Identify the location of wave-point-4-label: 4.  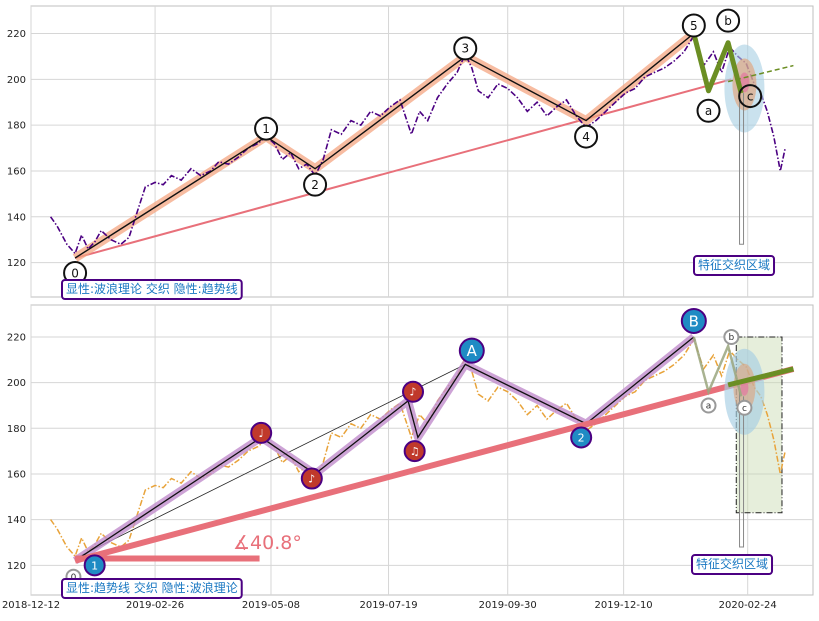
(586, 137).